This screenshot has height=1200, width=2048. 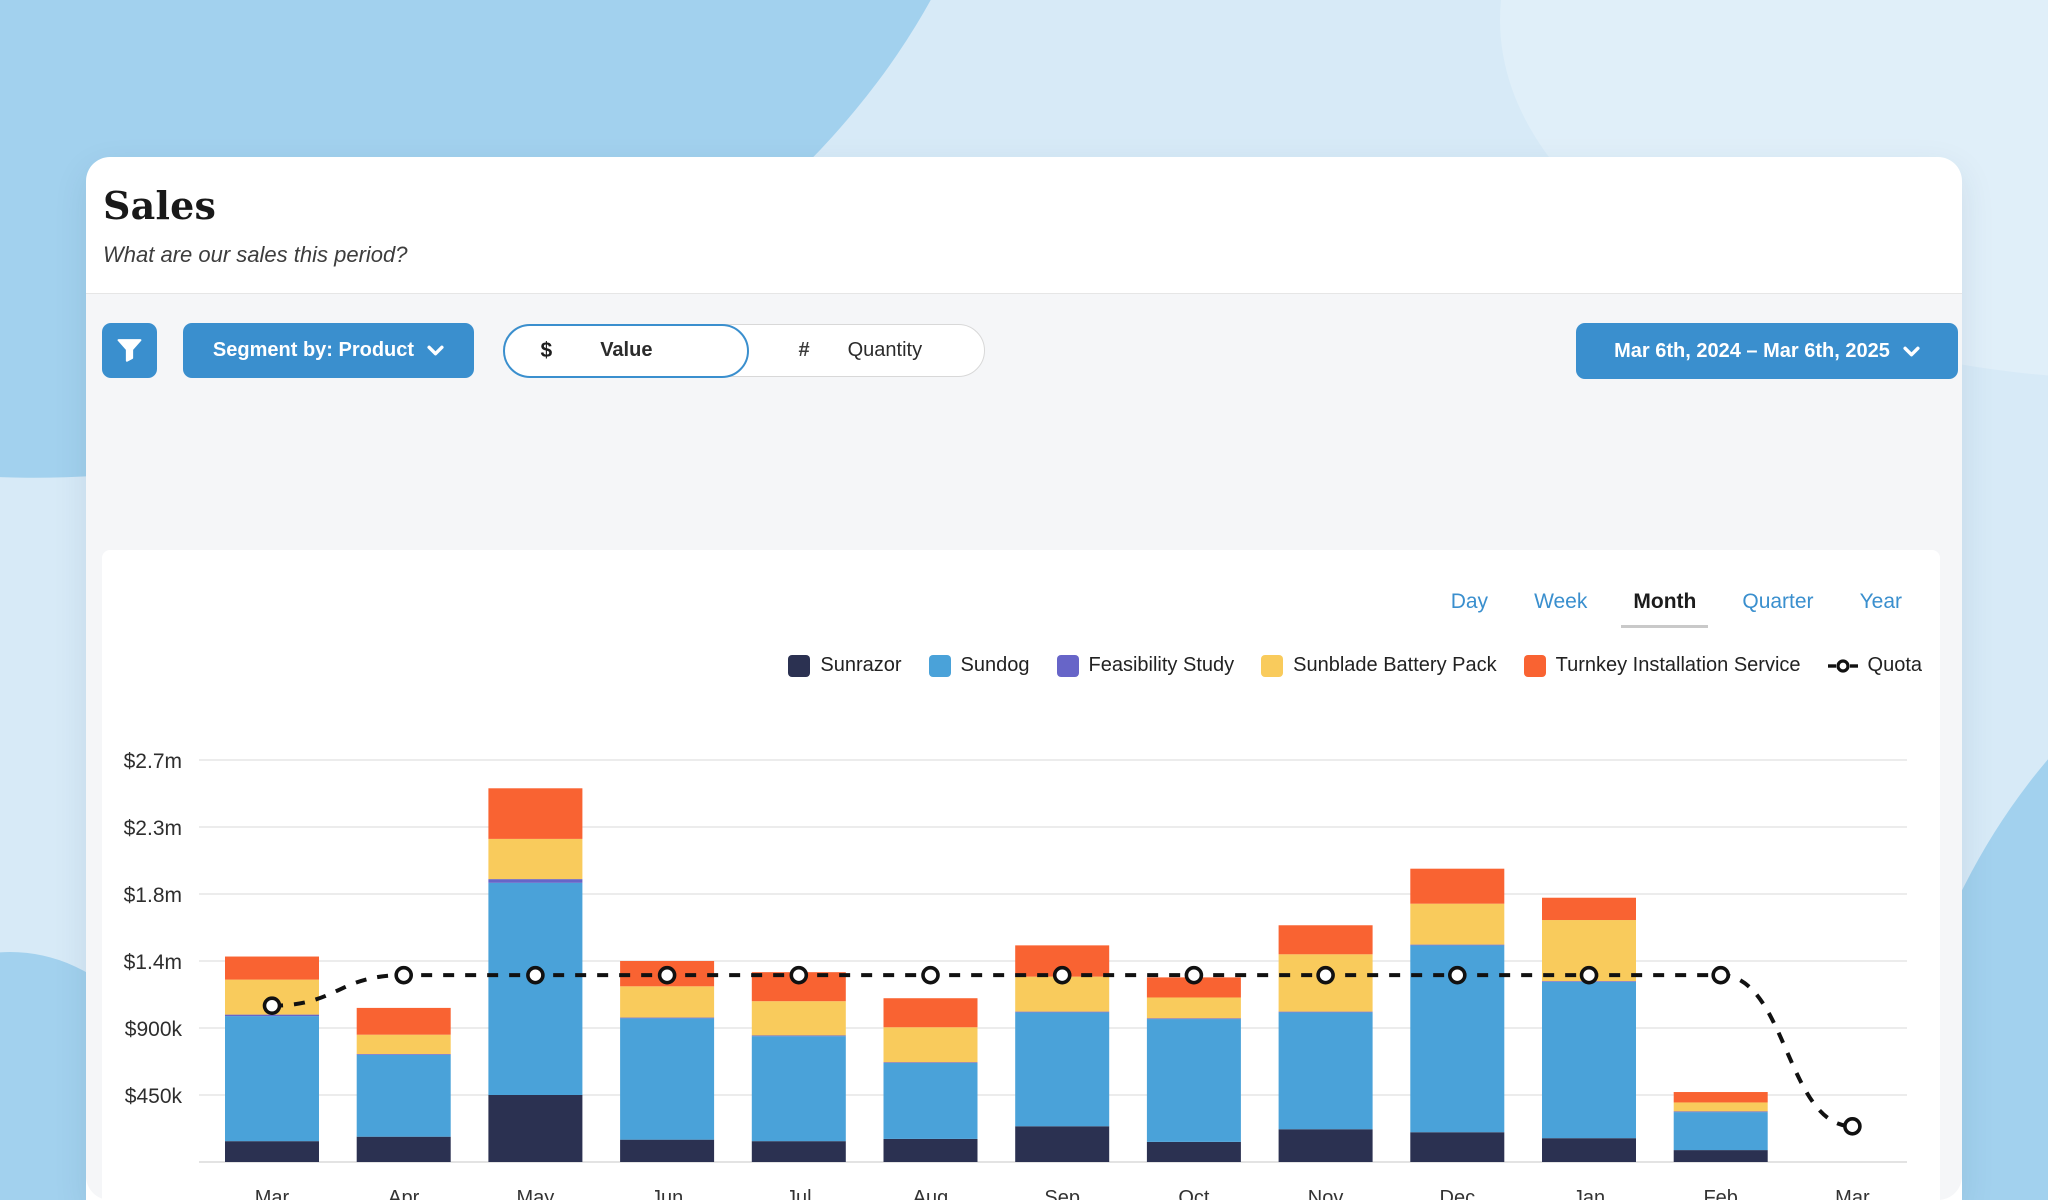 I want to click on filter-button, so click(x=129, y=350).